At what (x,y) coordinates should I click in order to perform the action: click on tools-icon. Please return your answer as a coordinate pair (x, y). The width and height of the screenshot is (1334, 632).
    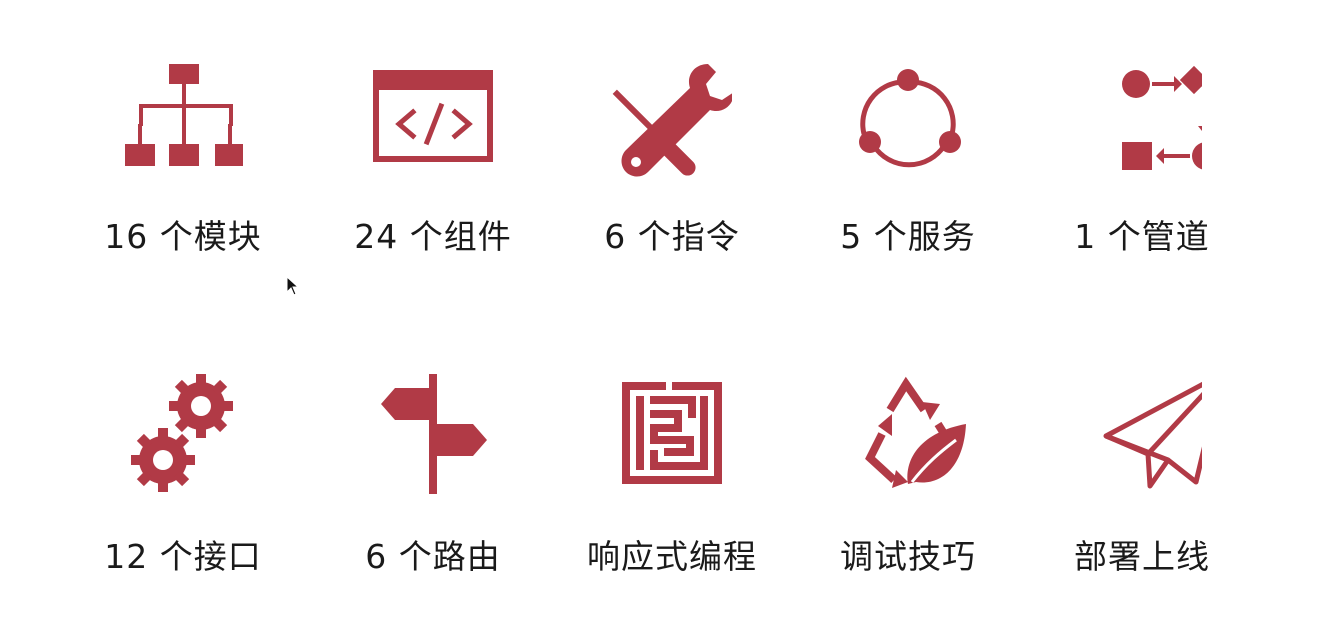
    Looking at the image, I should click on (672, 122).